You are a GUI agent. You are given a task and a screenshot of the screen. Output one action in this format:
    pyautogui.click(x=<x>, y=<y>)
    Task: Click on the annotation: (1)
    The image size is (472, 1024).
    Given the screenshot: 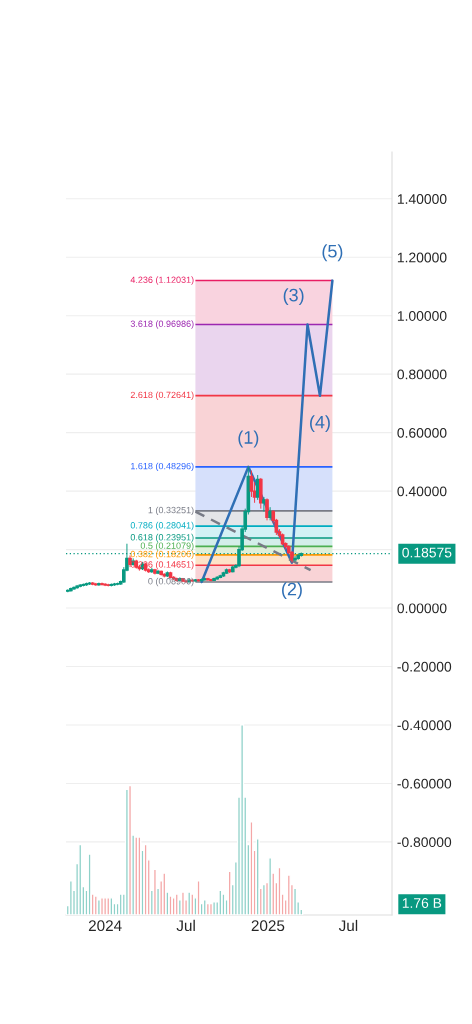 What is the action you would take?
    pyautogui.click(x=248, y=439)
    